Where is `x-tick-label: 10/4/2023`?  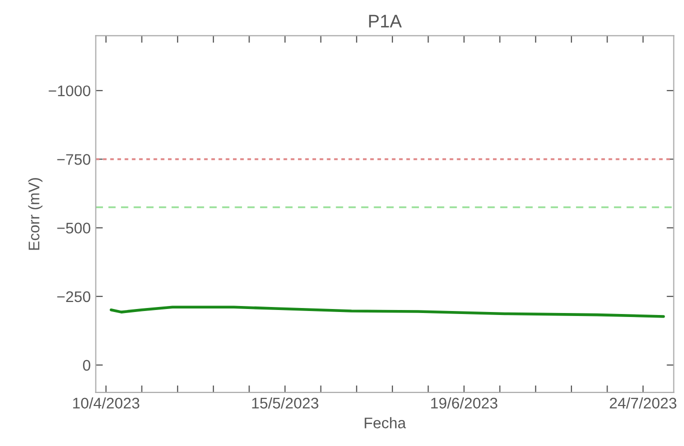 x-tick-label: 10/4/2023 is located at coordinates (106, 403).